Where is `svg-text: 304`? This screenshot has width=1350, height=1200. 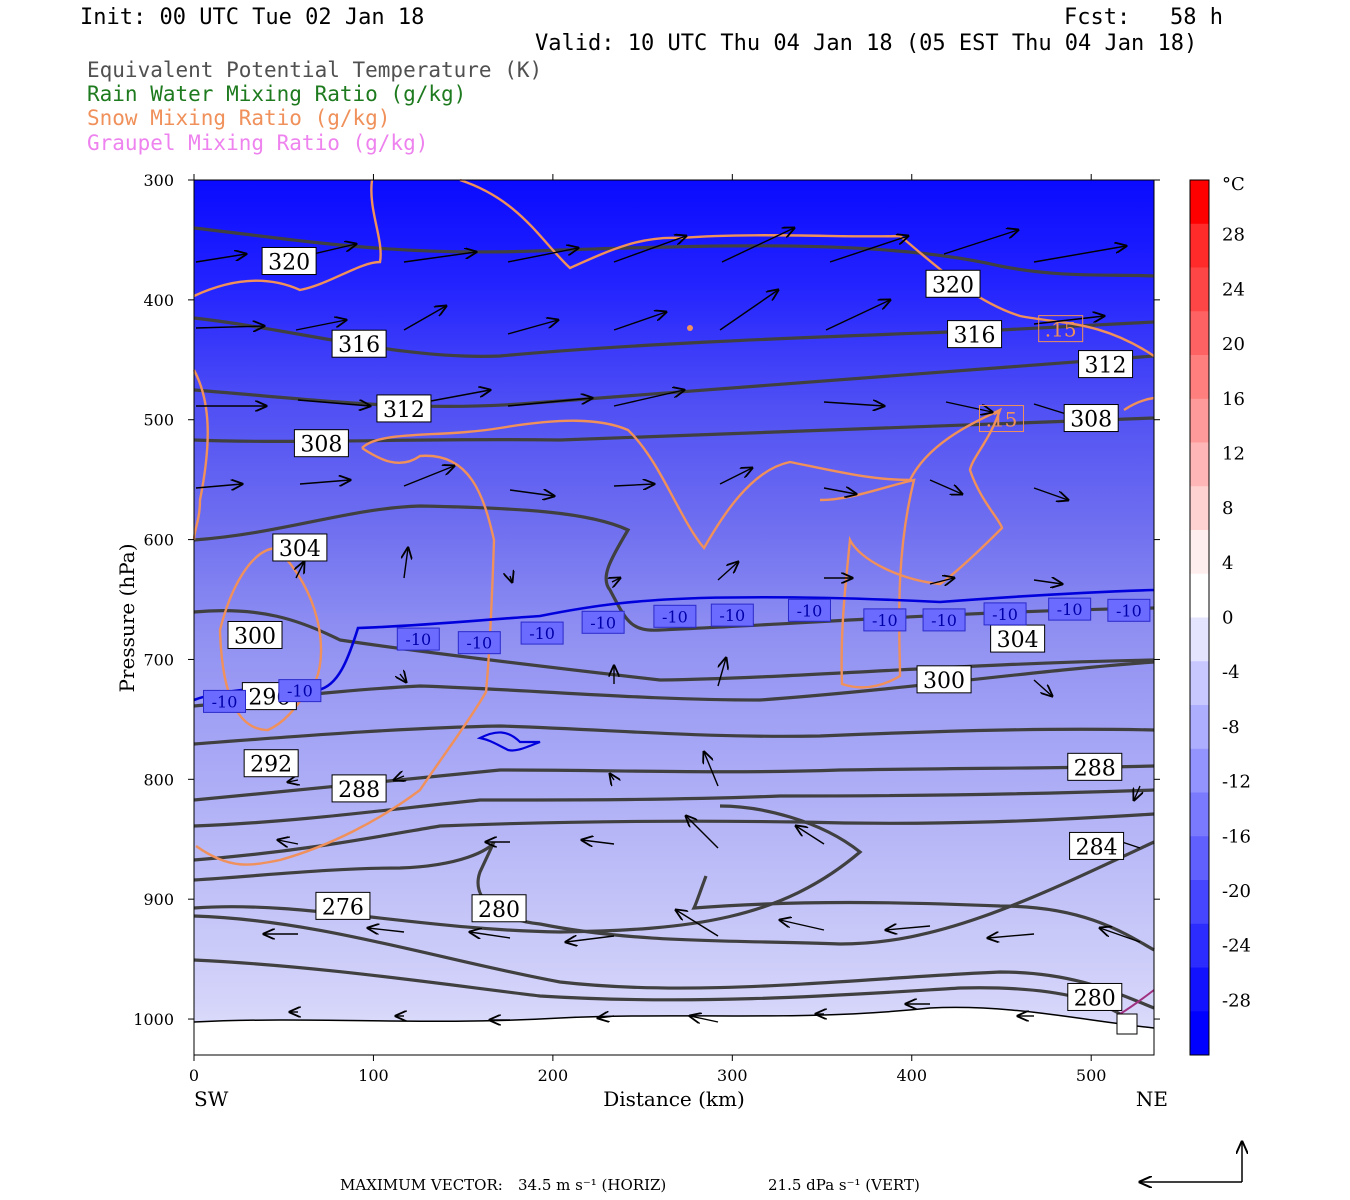 svg-text: 304 is located at coordinates (1018, 640).